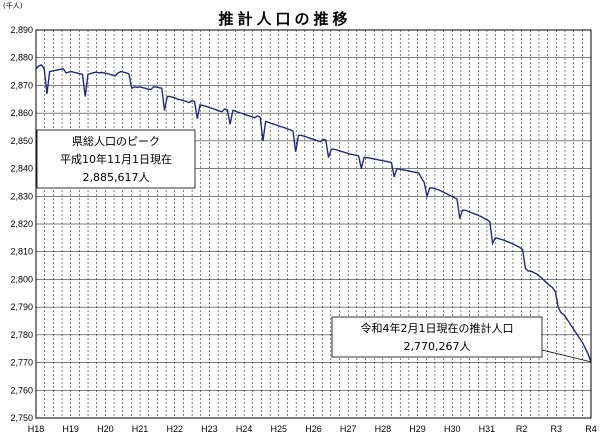  Describe the element at coordinates (21, 58) in the screenshot. I see `y-tick-label: 2,880` at that location.